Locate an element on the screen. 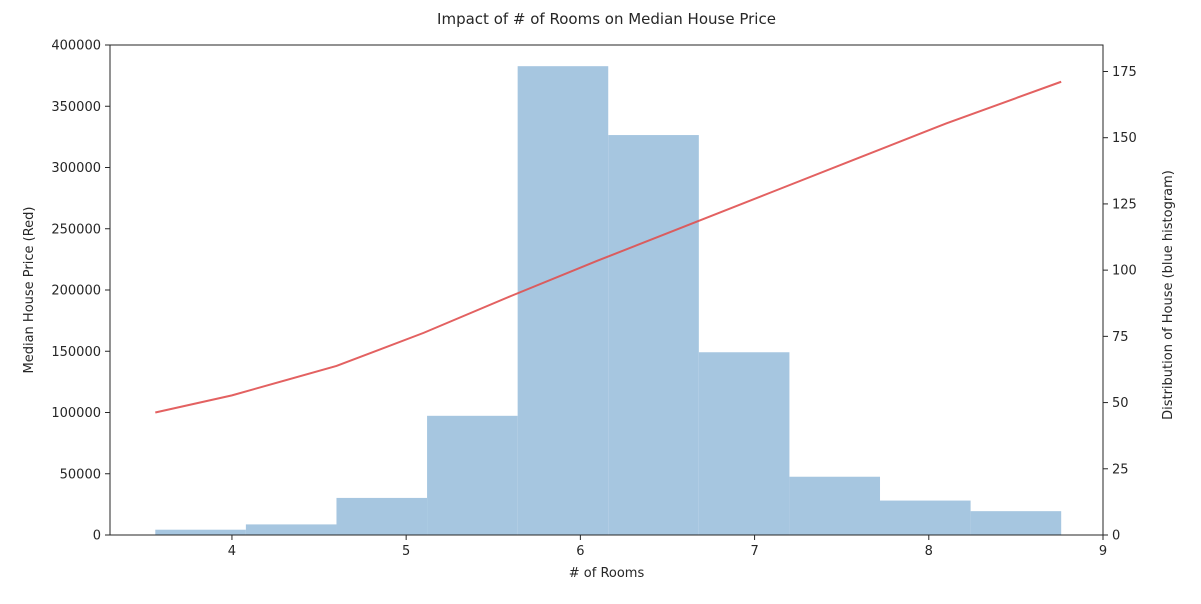 The width and height of the screenshot is (1201, 604). x-tick-label: 7 is located at coordinates (754, 551).